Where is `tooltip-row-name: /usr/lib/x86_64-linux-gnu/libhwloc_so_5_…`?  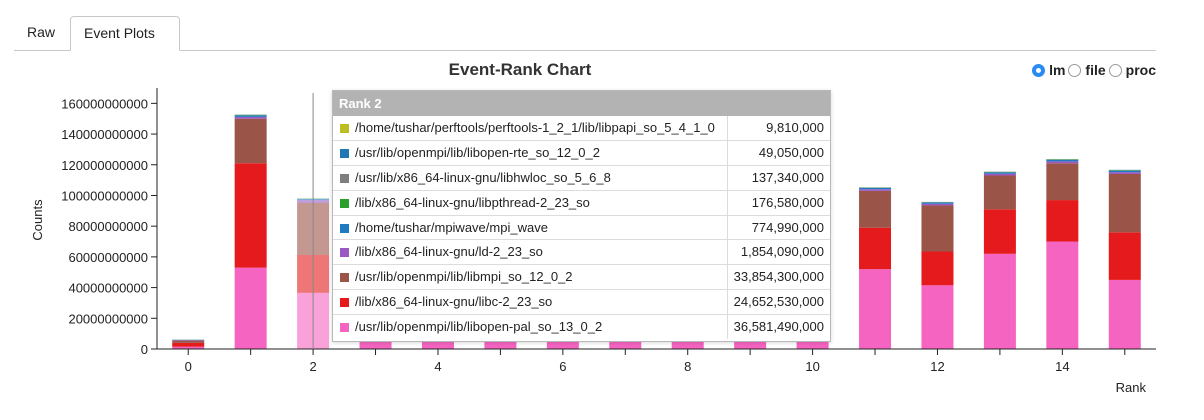
tooltip-row-name: /usr/lib/x86_64-linux-gnu/libhwloc_so_5_… is located at coordinates (483, 177).